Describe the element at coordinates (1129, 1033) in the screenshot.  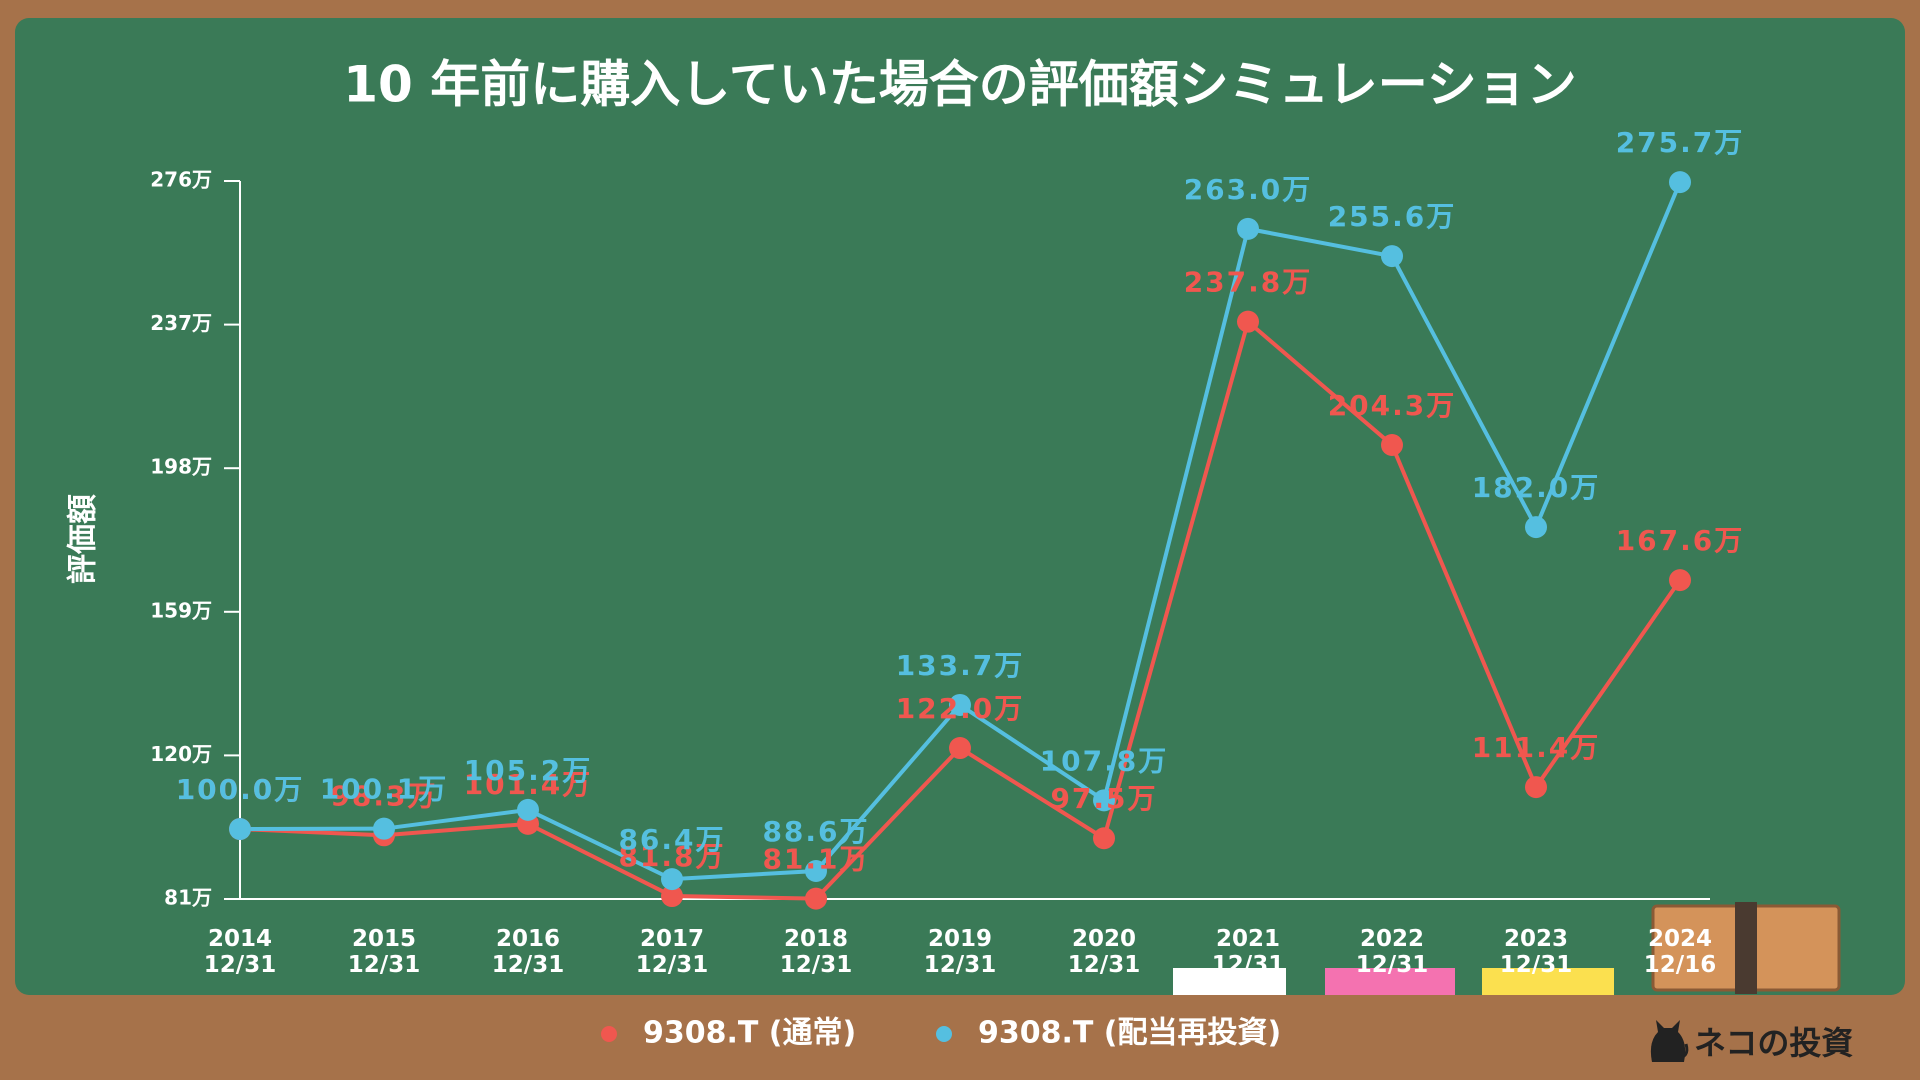
I see `legend-label: 9308.T (配当再投資)` at that location.